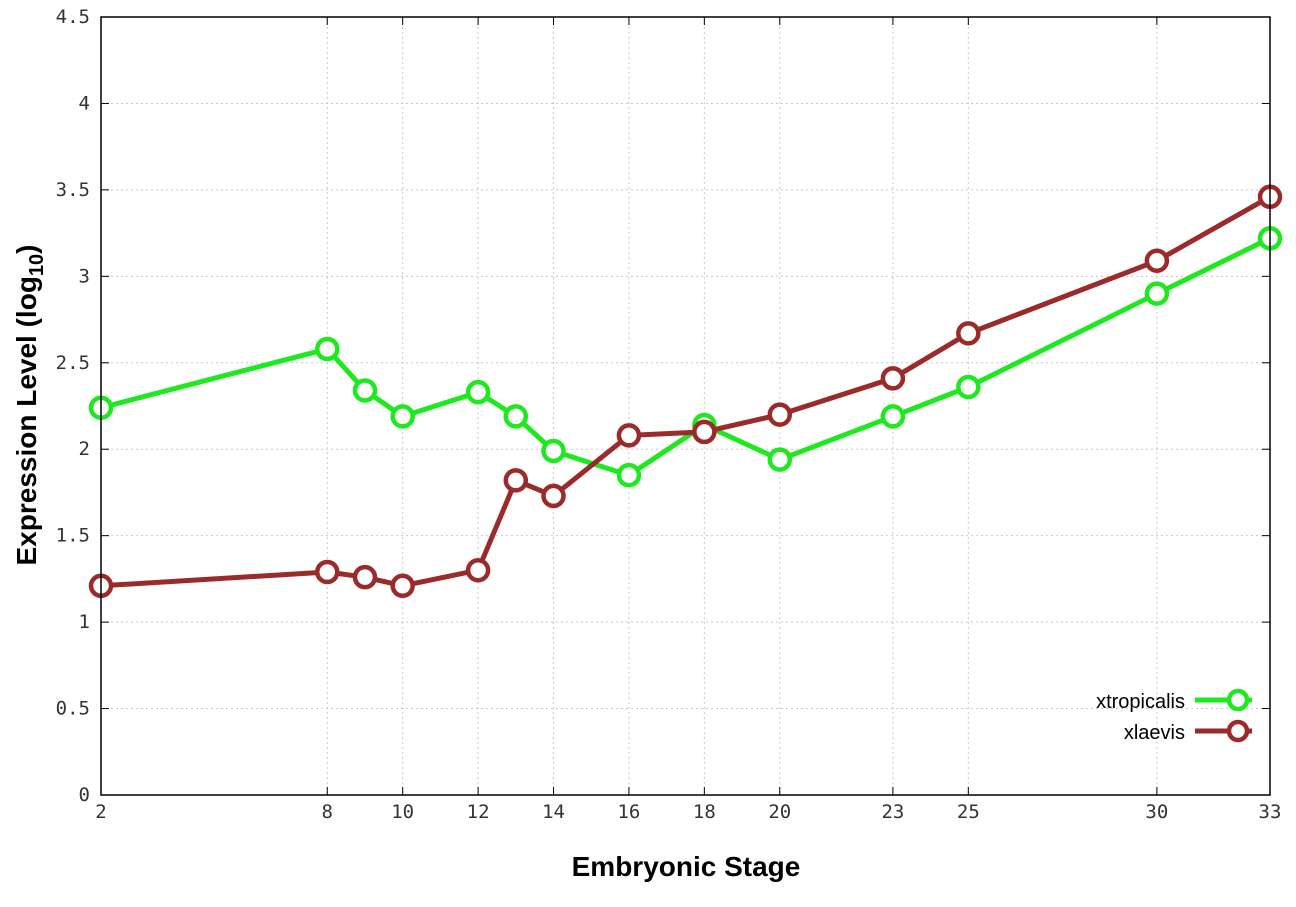 The width and height of the screenshot is (1296, 907). What do you see at coordinates (686, 866) in the screenshot?
I see `x-axis-title: Embryonic Stage` at bounding box center [686, 866].